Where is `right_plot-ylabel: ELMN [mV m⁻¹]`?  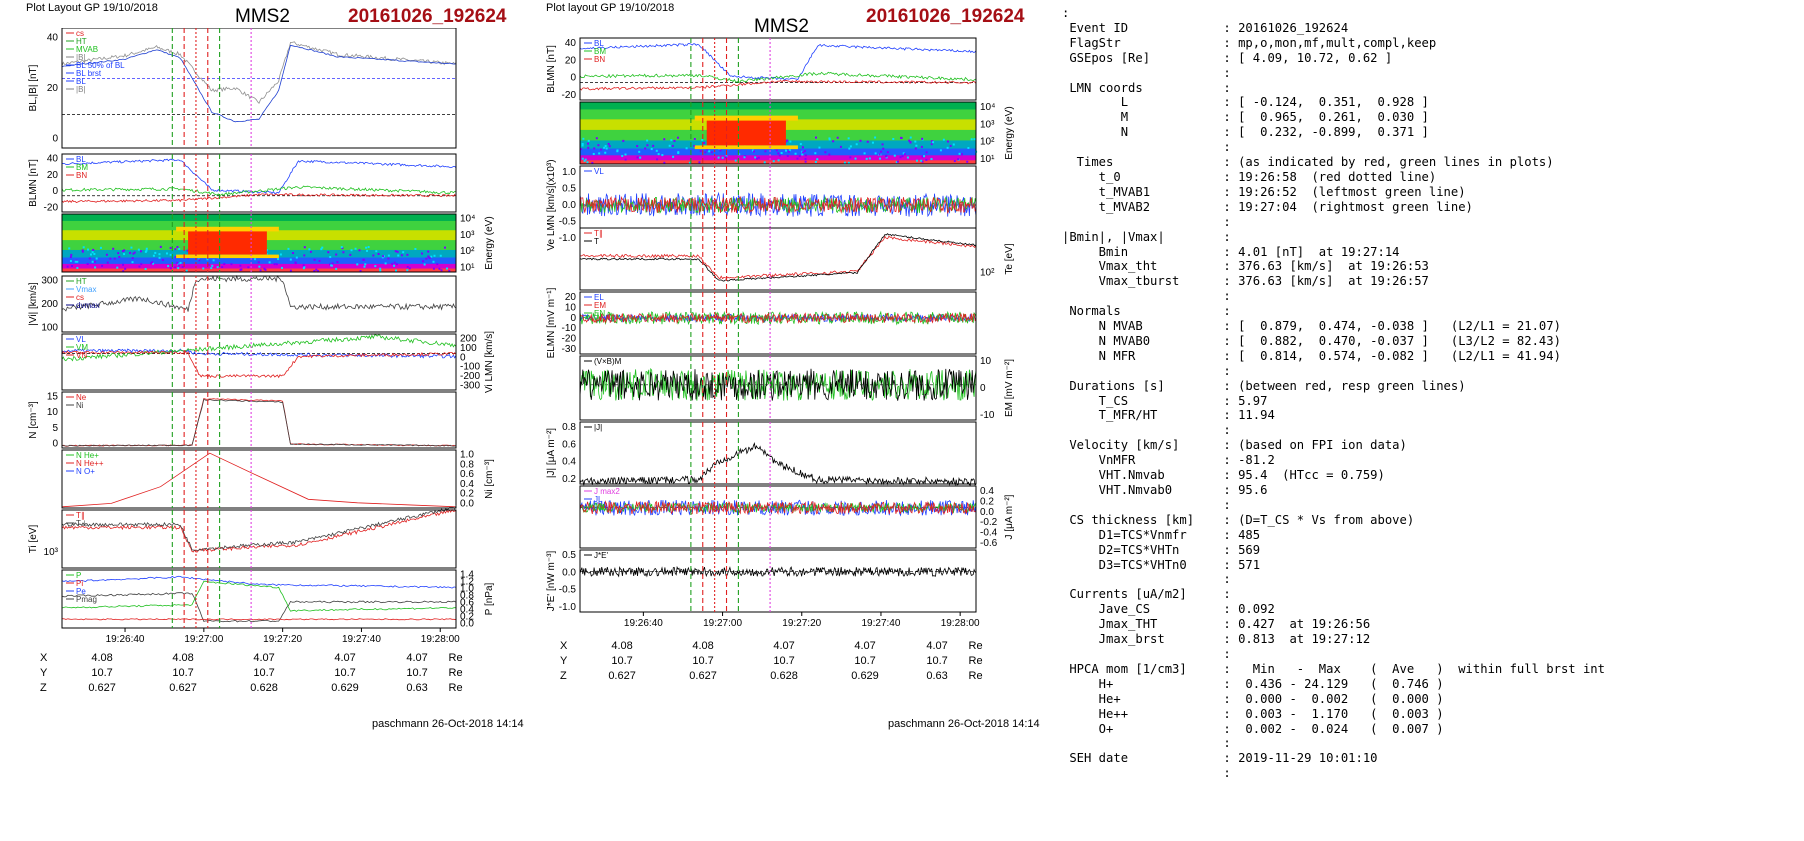
right_plot-ylabel: ELMN [mV m⁻¹] is located at coordinates (551, 322).